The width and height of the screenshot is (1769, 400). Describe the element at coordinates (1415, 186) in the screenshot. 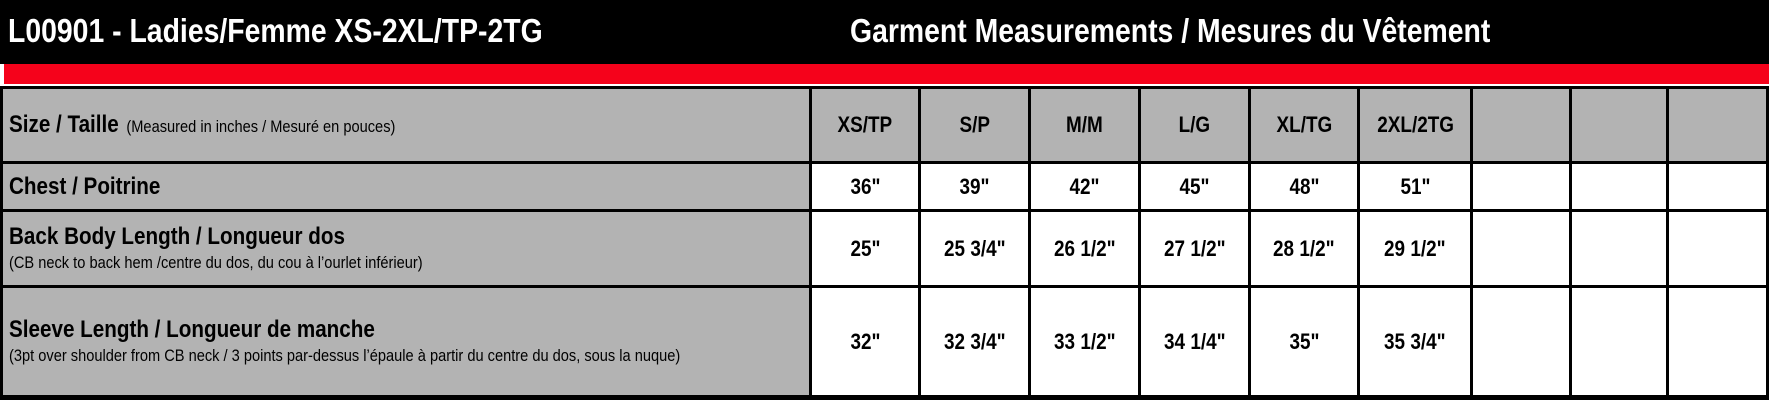

I see `measurement-value: 51"` at that location.